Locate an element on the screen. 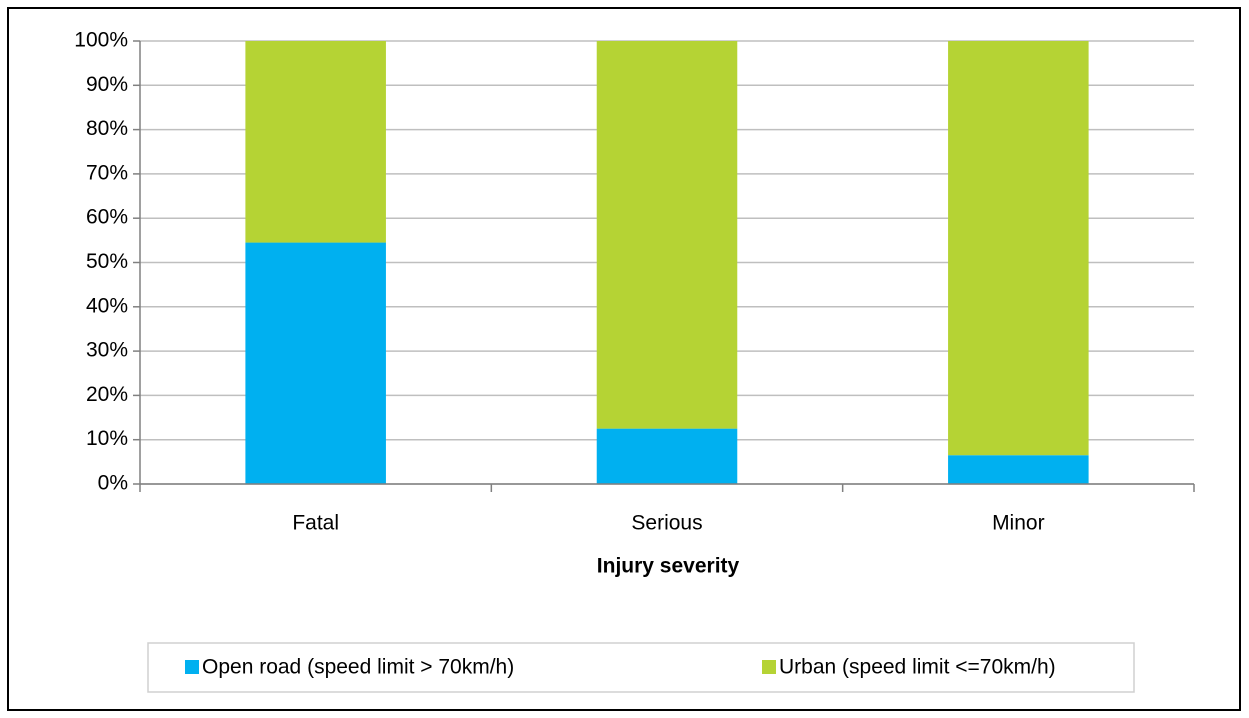 The width and height of the screenshot is (1249, 718). y-tick-label: 90% is located at coordinates (107, 84).